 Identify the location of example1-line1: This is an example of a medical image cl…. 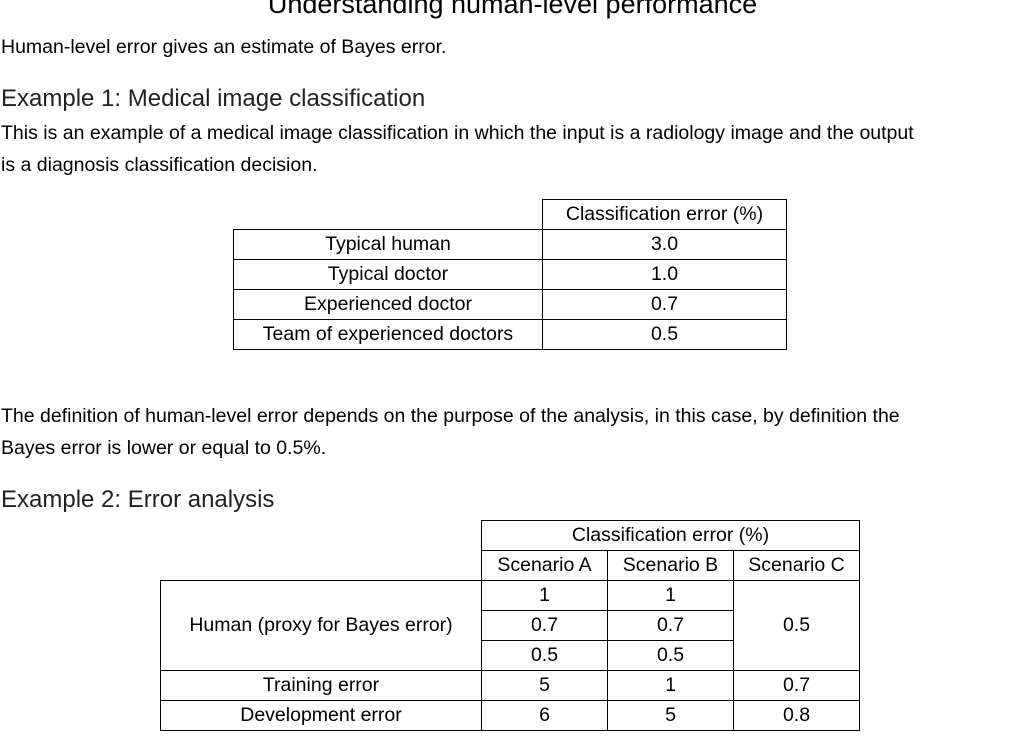
(457, 133).